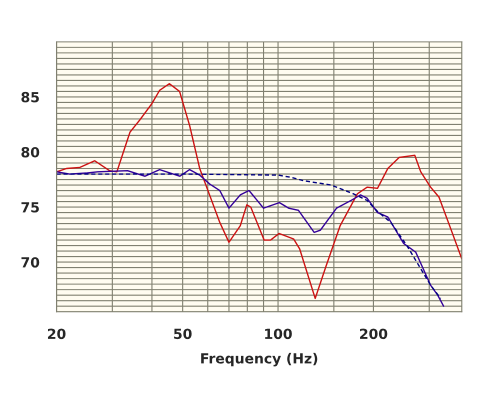  Describe the element at coordinates (374, 334) in the screenshot. I see `x-tick-label: 200` at that location.